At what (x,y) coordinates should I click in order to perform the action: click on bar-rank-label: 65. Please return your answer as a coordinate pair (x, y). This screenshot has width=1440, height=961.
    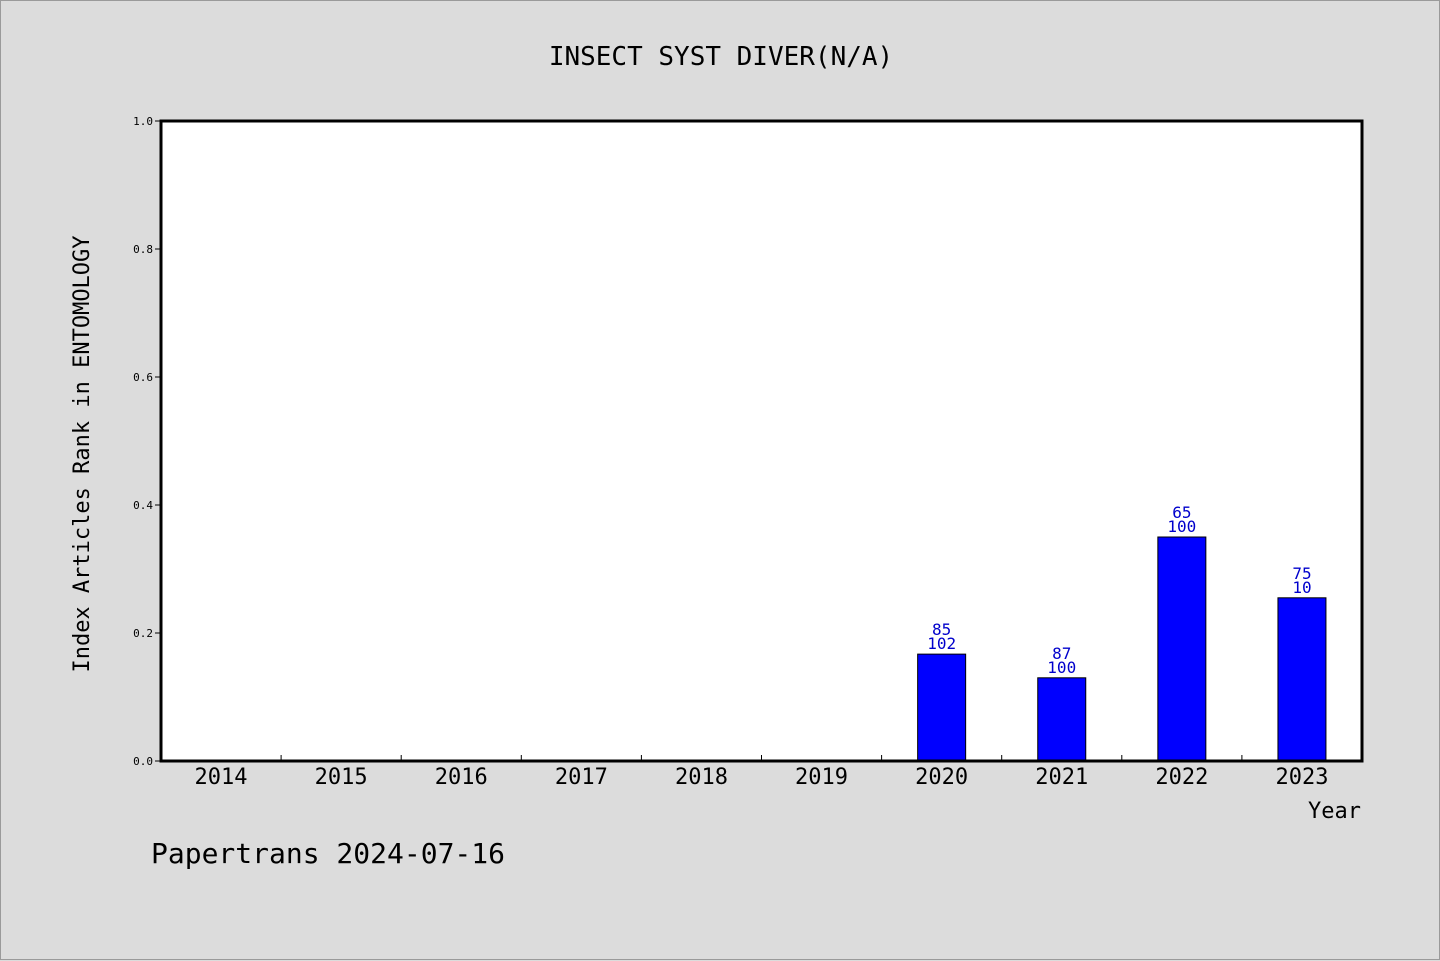
    Looking at the image, I should click on (1181, 512).